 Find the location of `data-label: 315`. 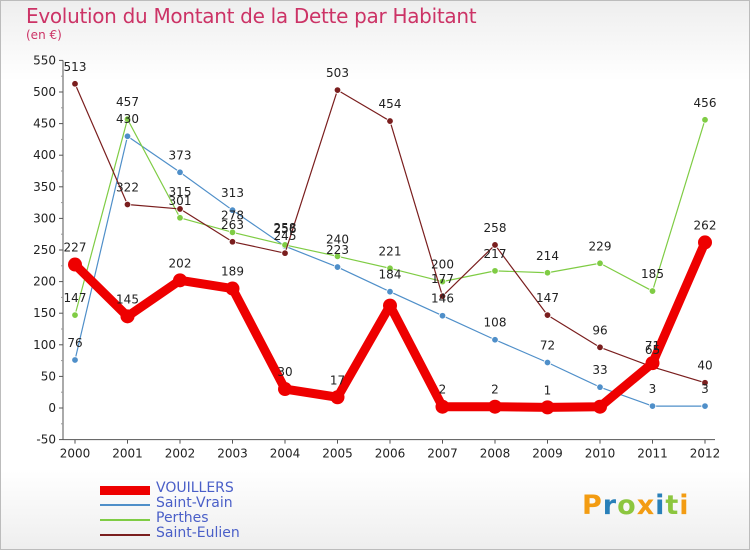

data-label: 315 is located at coordinates (180, 192).